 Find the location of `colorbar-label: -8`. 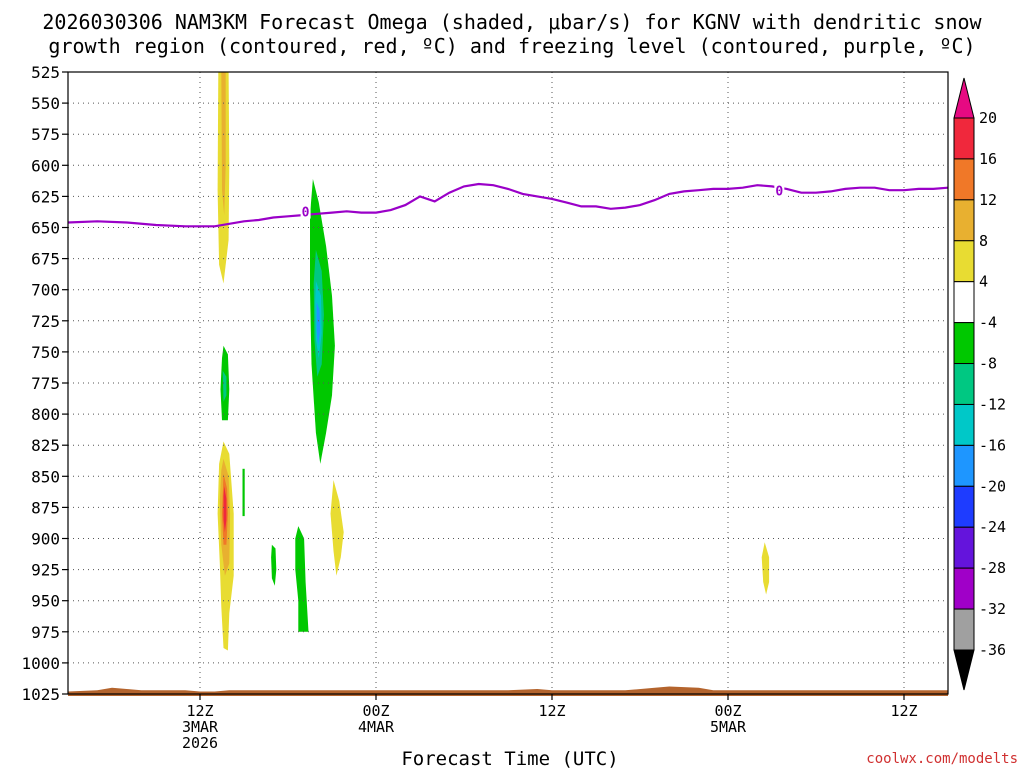

colorbar-label: -8 is located at coordinates (988, 364).